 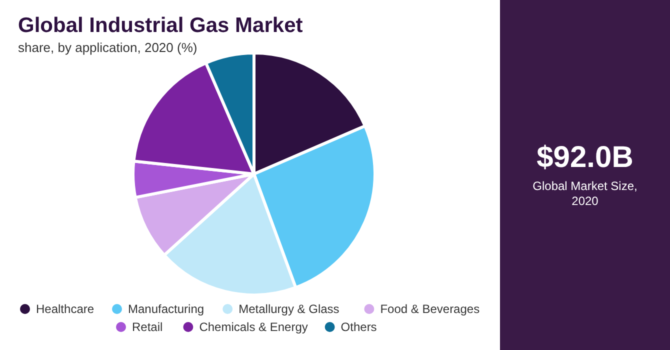 I want to click on text: $92.0B, so click(x=585, y=157).